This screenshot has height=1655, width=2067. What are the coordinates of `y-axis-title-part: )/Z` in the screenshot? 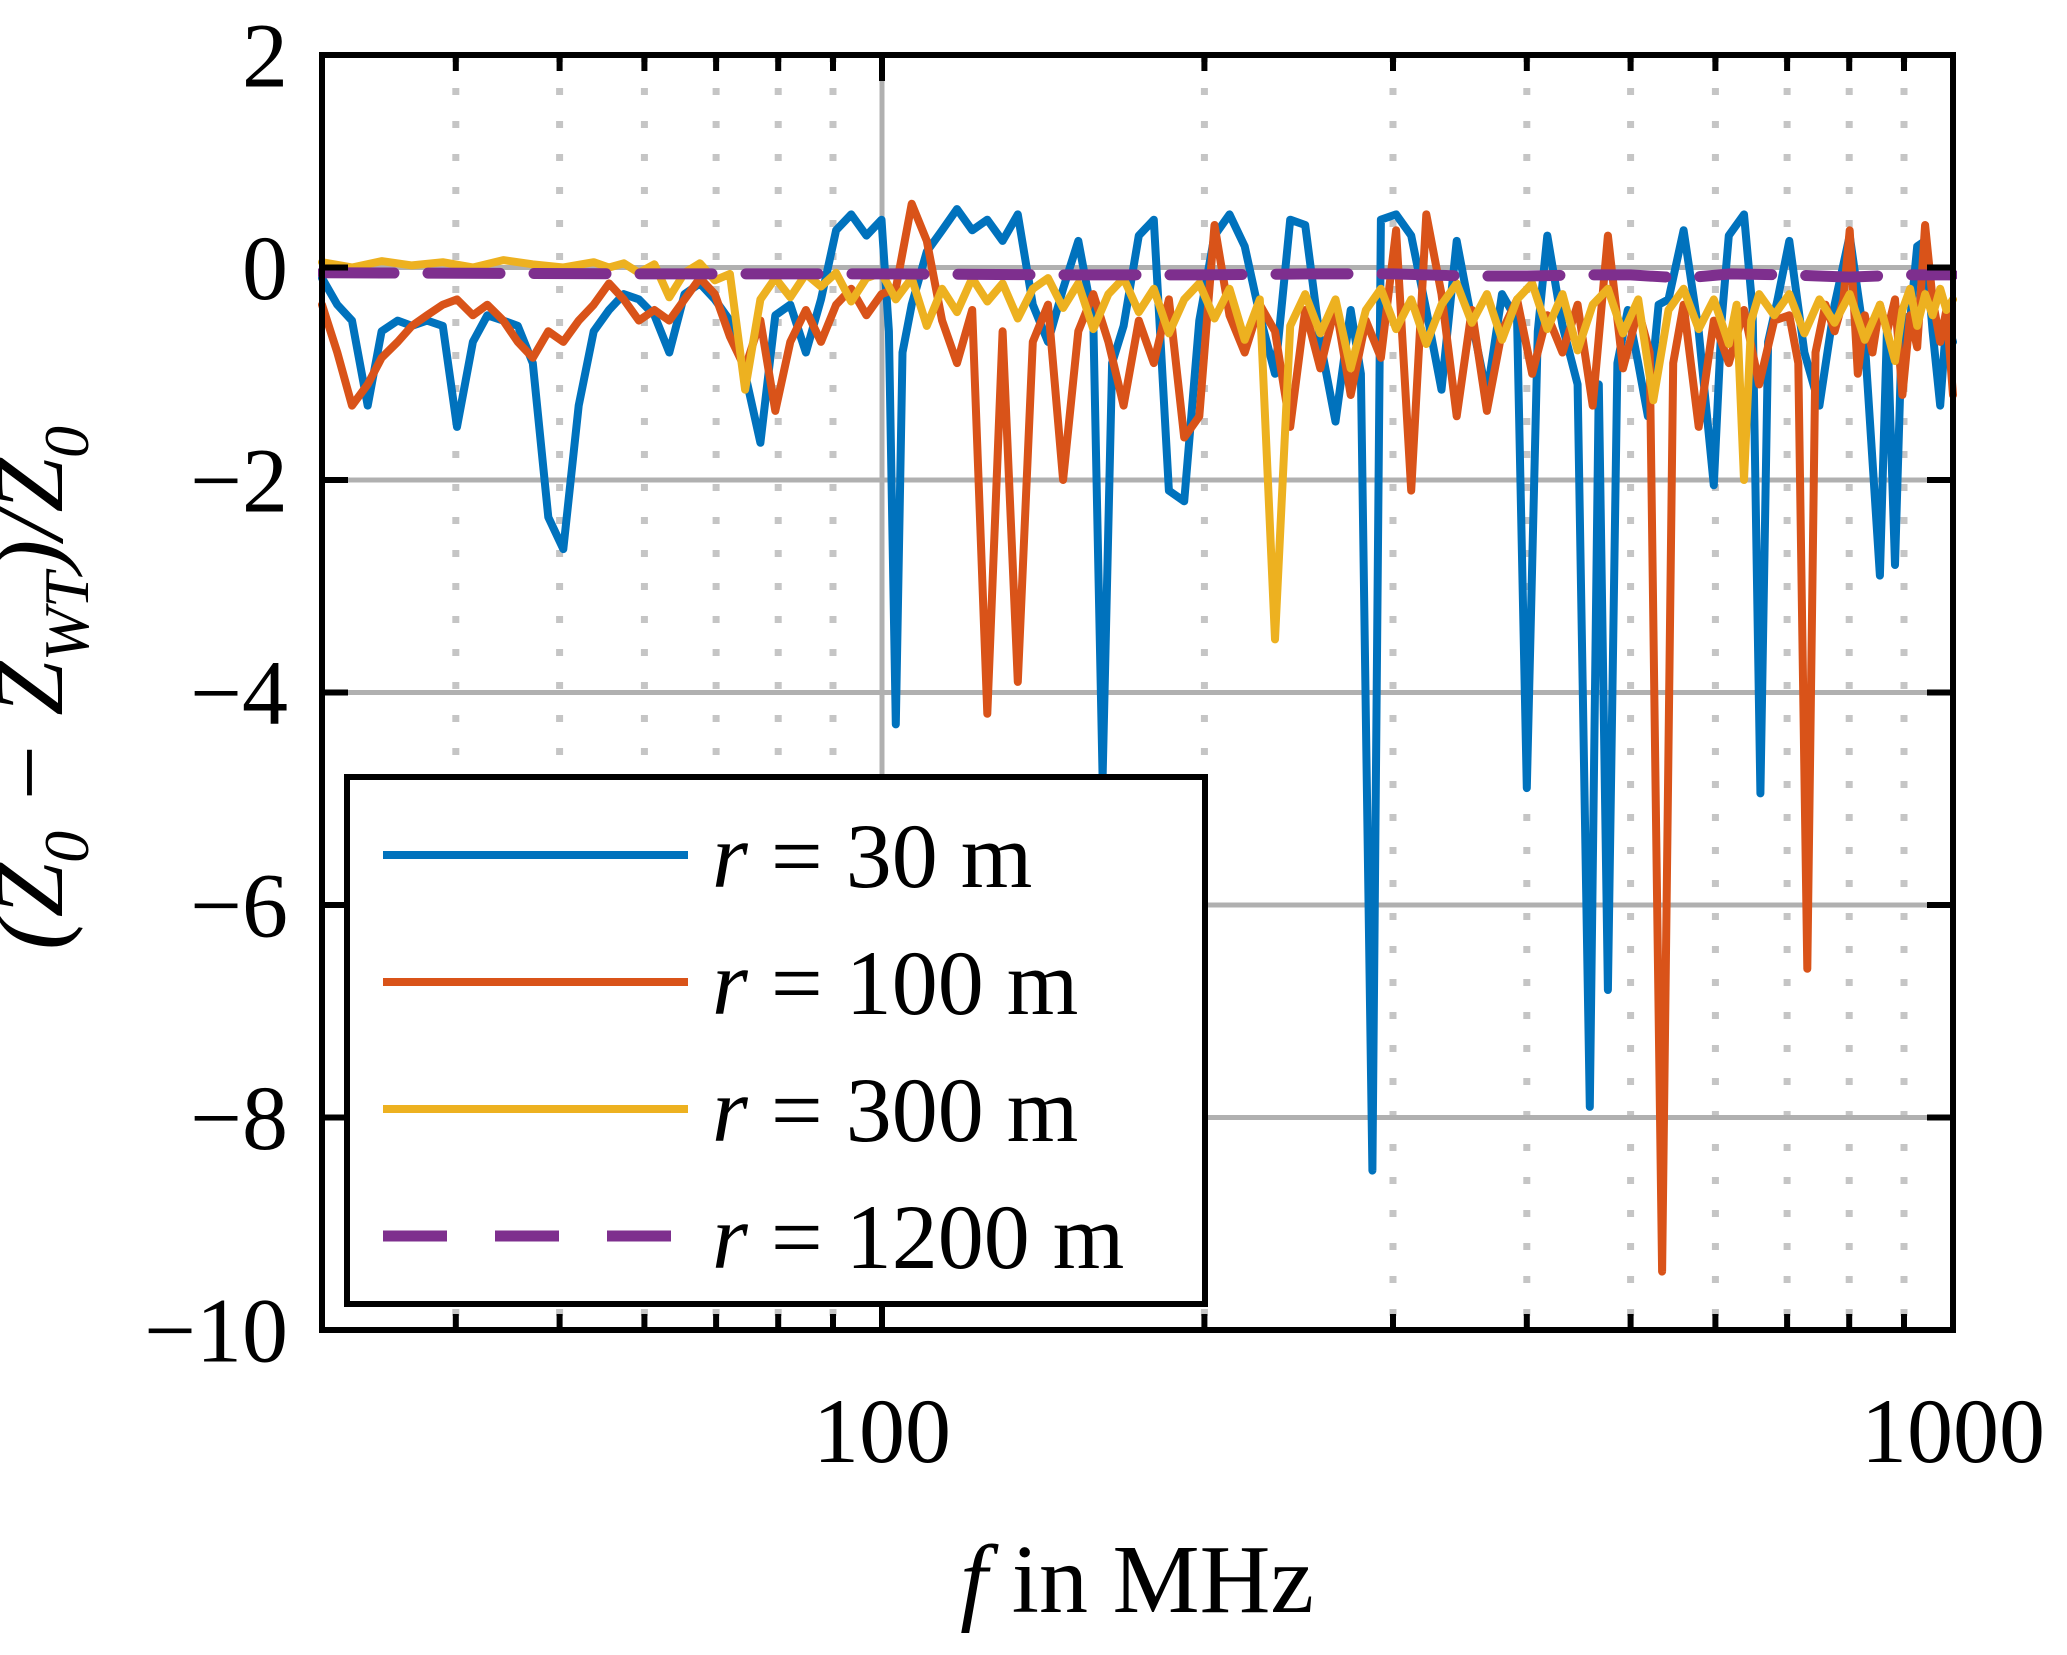 It's located at (42, 516).